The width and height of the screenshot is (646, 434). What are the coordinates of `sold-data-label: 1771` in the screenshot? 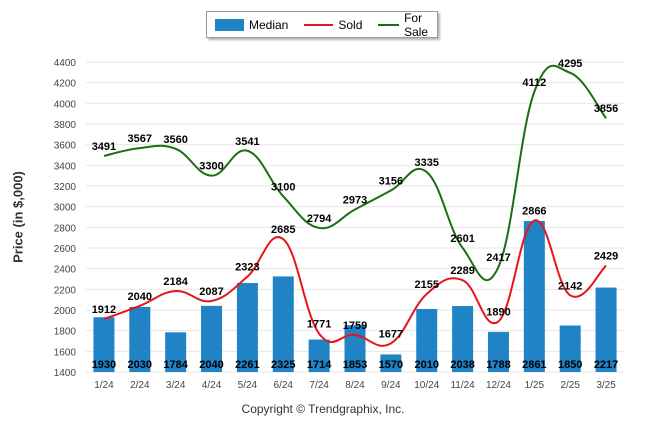 It's located at (319, 325).